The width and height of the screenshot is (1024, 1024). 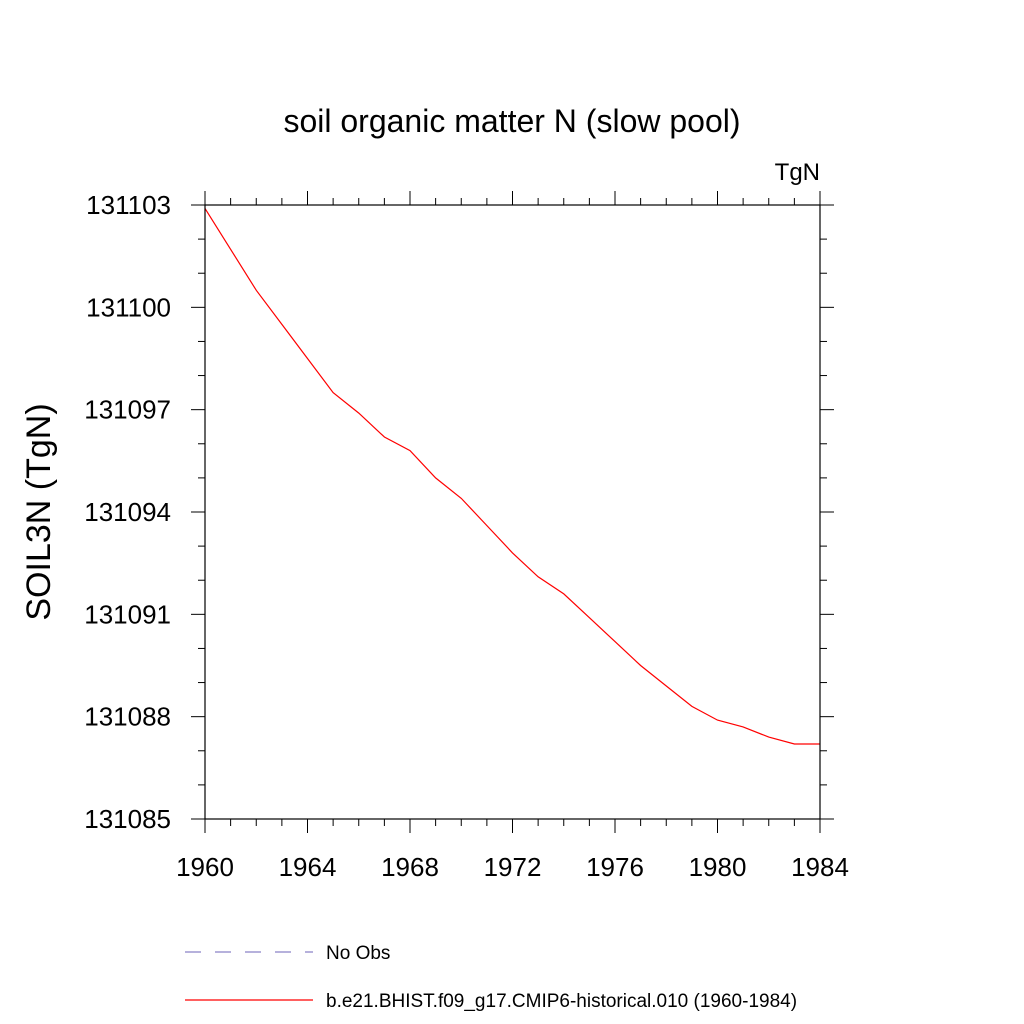 What do you see at coordinates (127, 512) in the screenshot?
I see `y-tick-label: 131094` at bounding box center [127, 512].